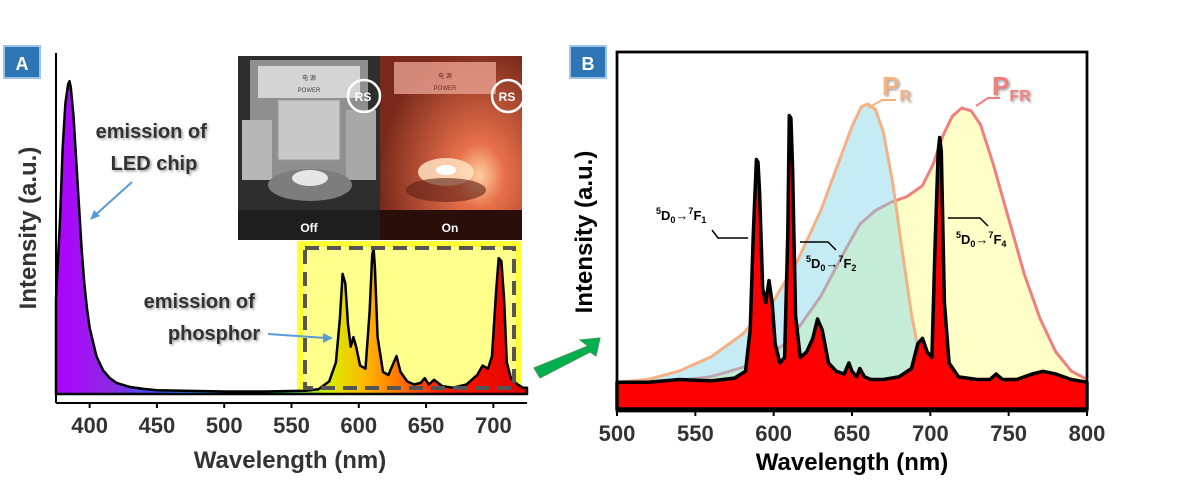  What do you see at coordinates (729, 234) in the screenshot?
I see `annotation-f1-leader` at bounding box center [729, 234].